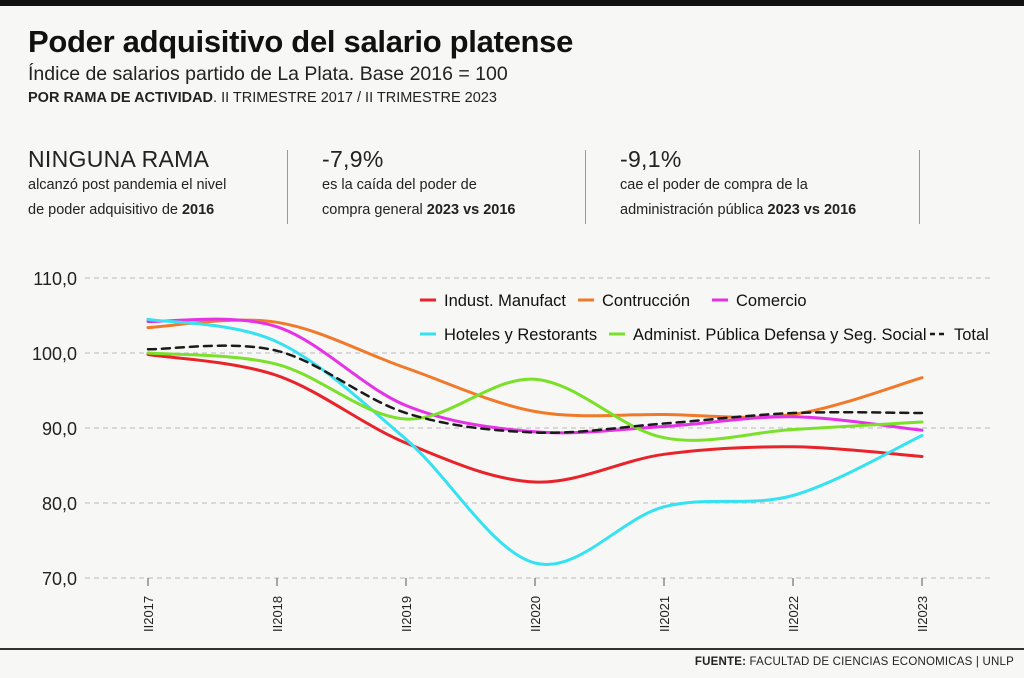 This screenshot has width=1024, height=678. I want to click on x-tick-label: II2018, so click(277, 614).